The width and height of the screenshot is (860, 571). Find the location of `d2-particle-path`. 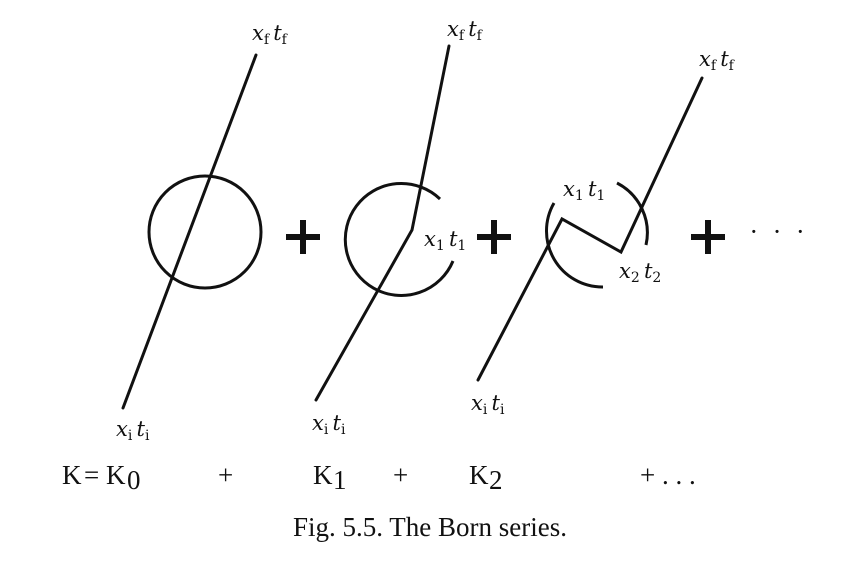

d2-particle-path is located at coordinates (590, 229).